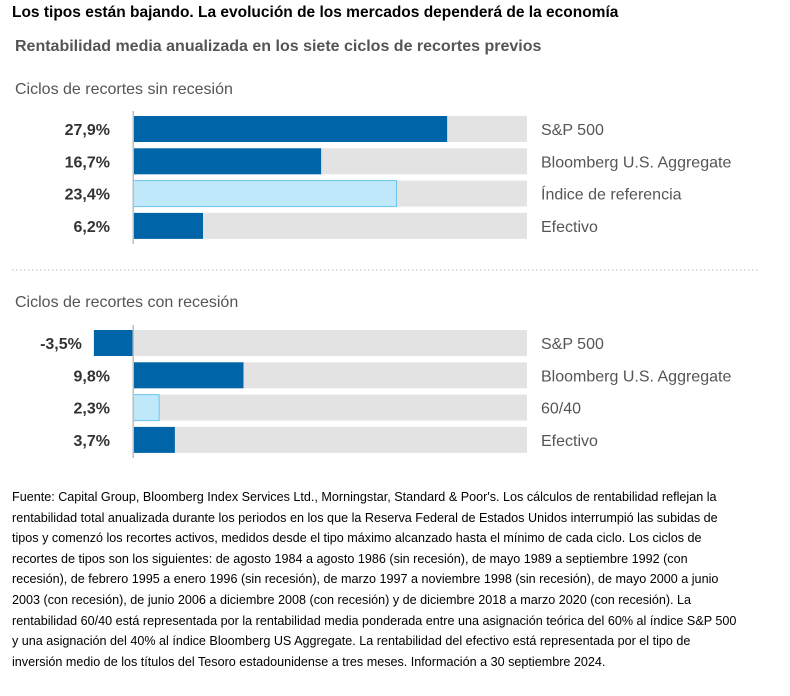 This screenshot has height=696, width=790. I want to click on category-label: Índice de referencia, so click(611, 194).